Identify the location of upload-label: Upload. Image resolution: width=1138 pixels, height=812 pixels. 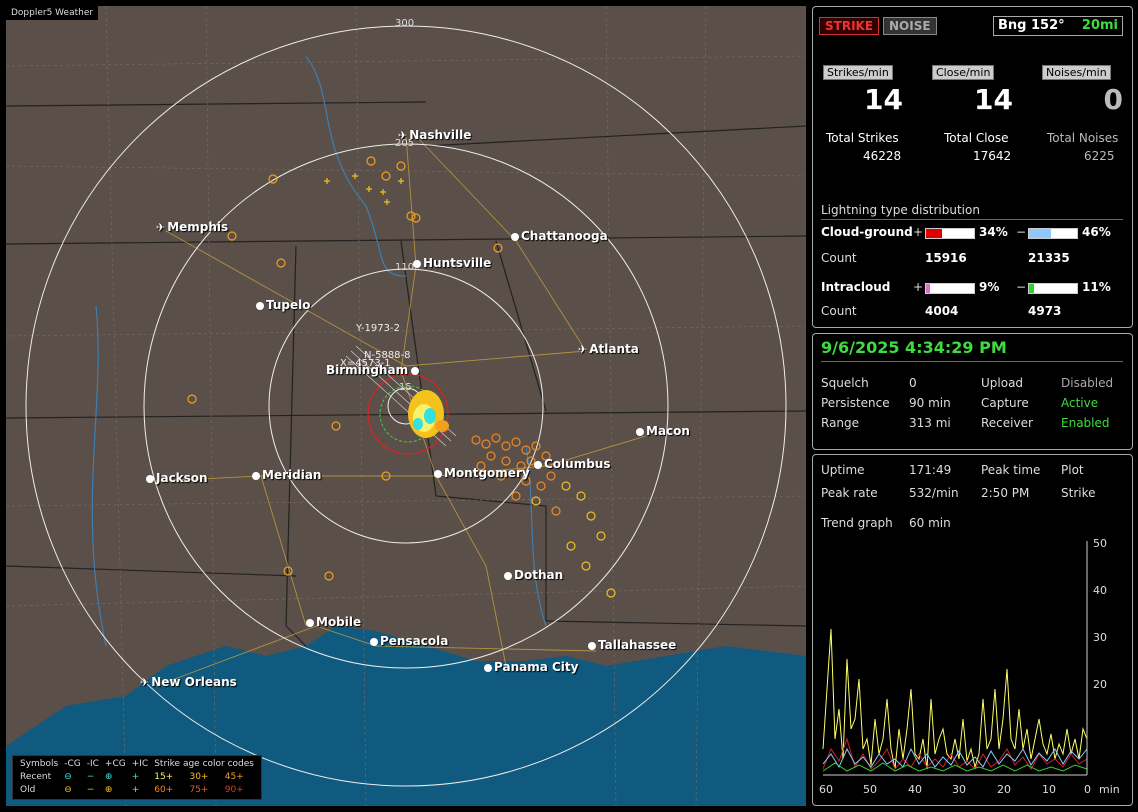
(1002, 383).